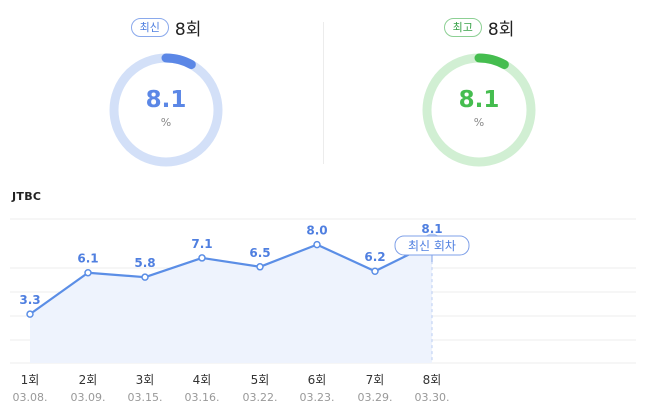 The width and height of the screenshot is (661, 413). I want to click on channel-name: JTBC, so click(27, 196).